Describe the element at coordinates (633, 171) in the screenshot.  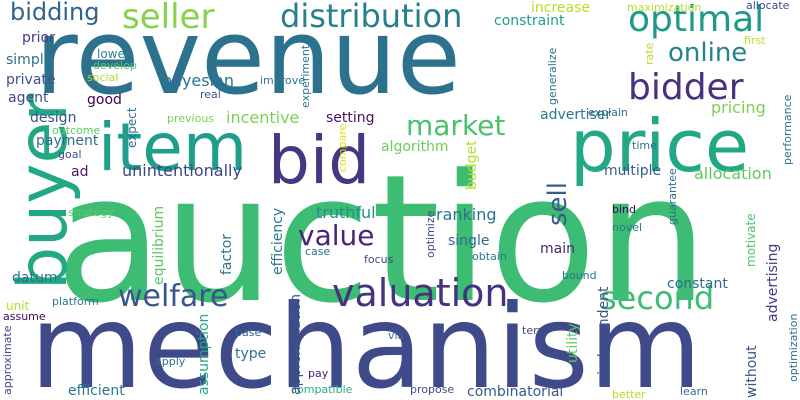
I see `word-multiple: multiple` at that location.